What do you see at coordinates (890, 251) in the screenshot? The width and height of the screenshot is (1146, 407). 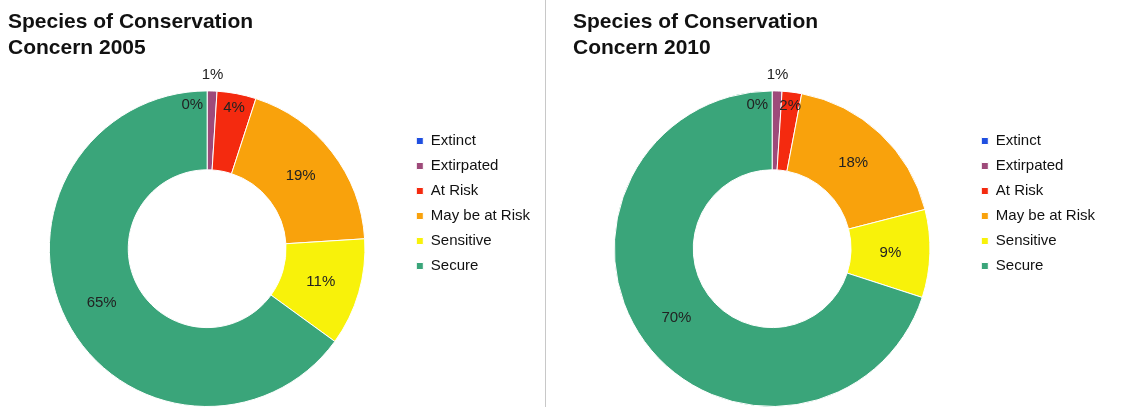 I see `data-label: 9%` at bounding box center [890, 251].